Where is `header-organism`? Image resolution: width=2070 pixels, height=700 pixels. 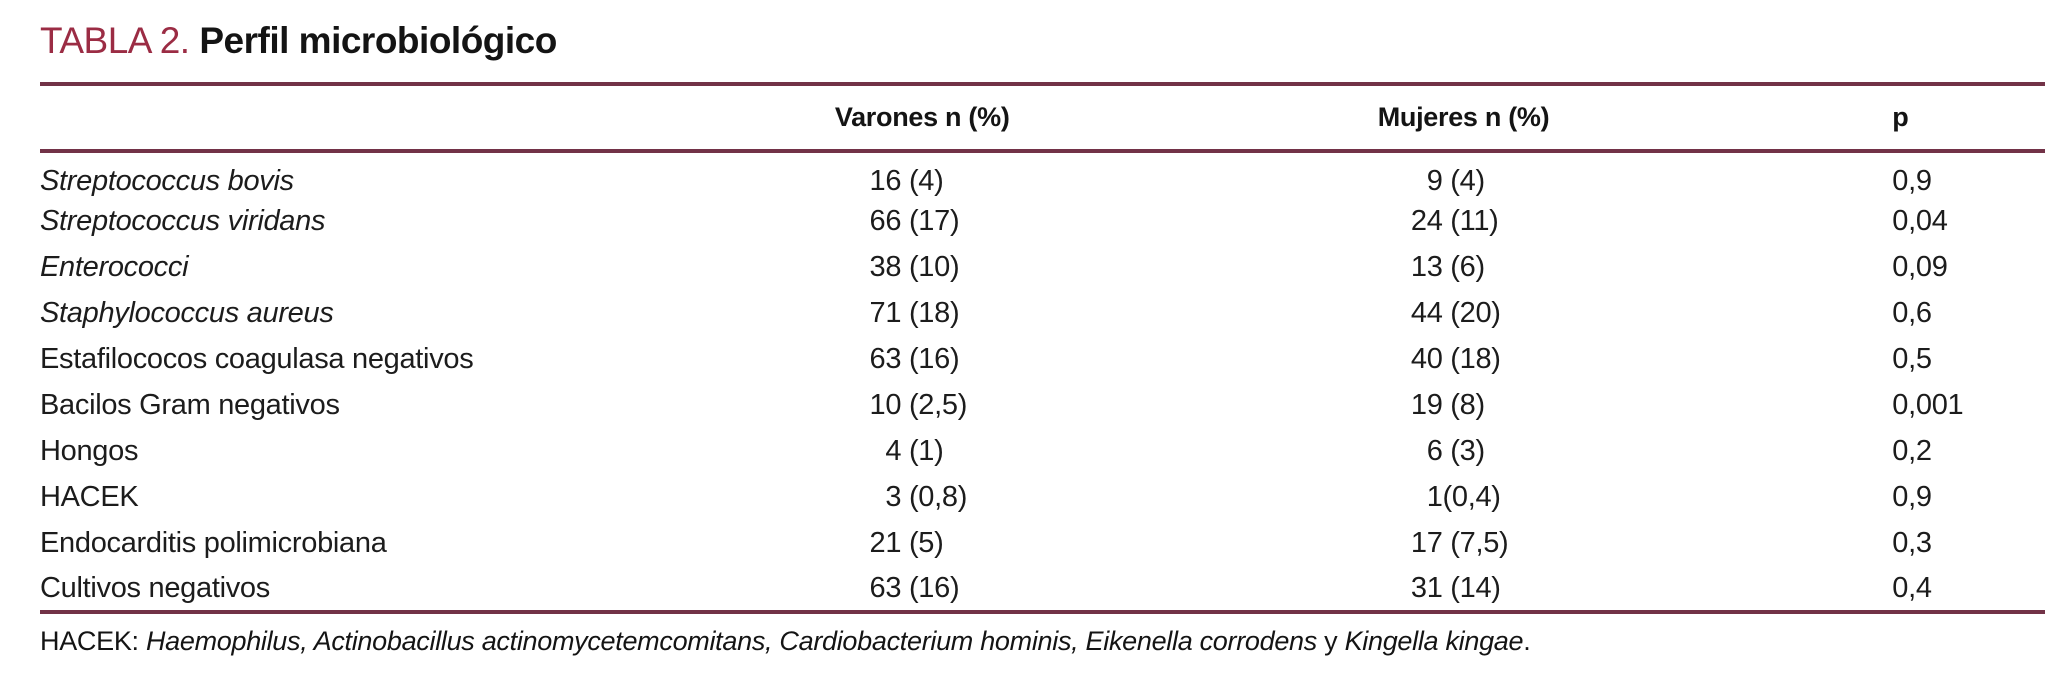
header-organism is located at coordinates (361, 118).